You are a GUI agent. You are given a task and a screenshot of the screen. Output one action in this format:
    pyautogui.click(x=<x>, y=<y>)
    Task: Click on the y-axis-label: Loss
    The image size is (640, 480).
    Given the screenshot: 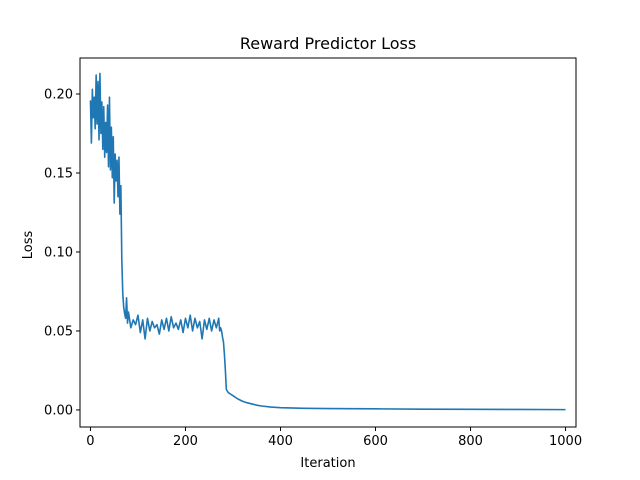 What is the action you would take?
    pyautogui.click(x=28, y=245)
    